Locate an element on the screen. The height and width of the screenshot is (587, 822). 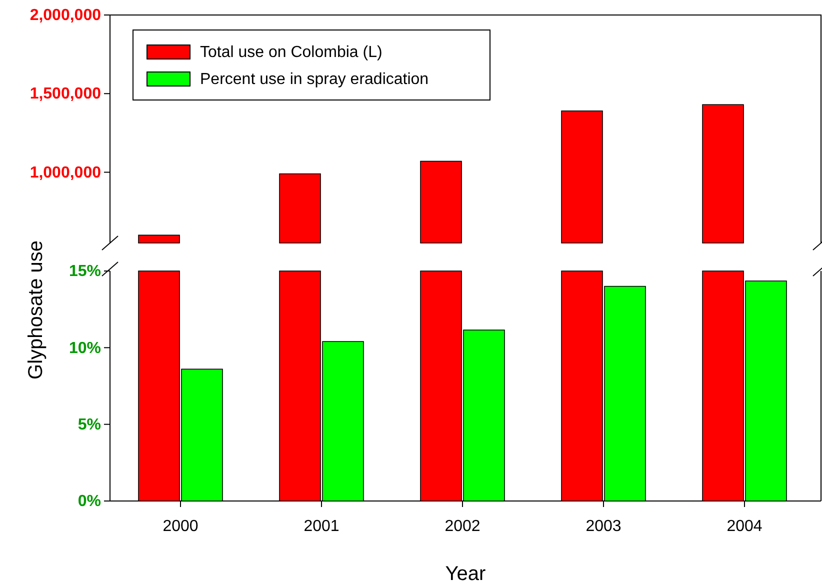
x-tick-label: 2003 is located at coordinates (604, 526).